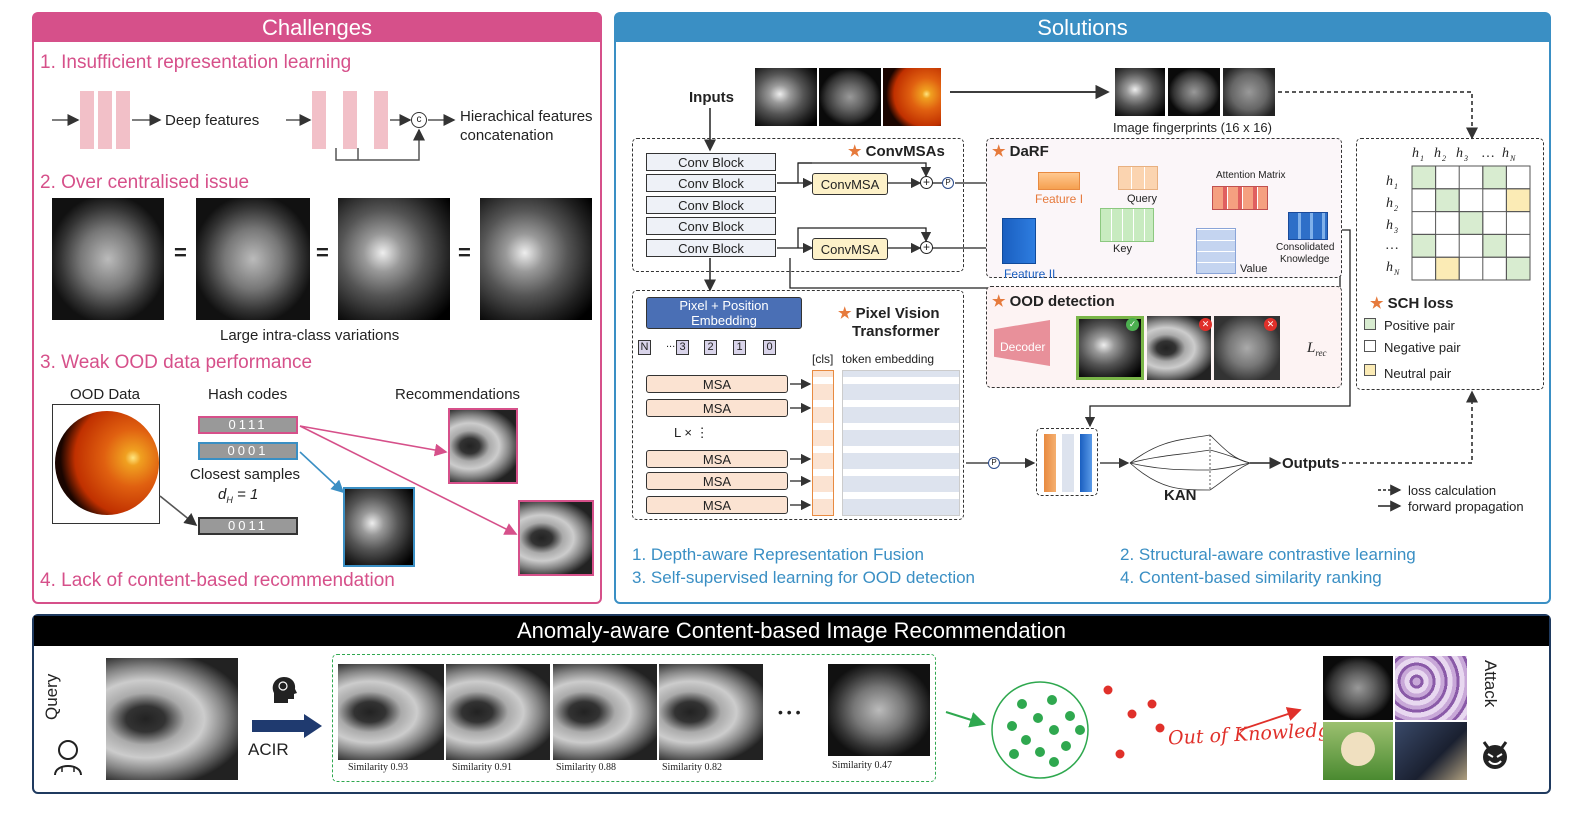 The image size is (1596, 824). Describe the element at coordinates (926, 182) in the screenshot. I see `add-symbol-1: +` at that location.